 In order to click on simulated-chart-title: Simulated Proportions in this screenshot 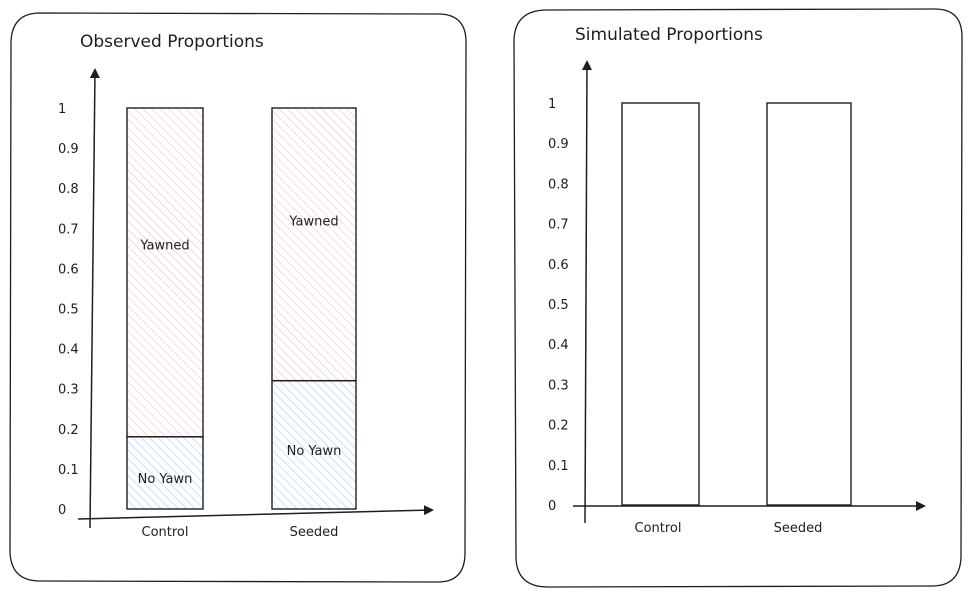, I will do `click(669, 35)`.